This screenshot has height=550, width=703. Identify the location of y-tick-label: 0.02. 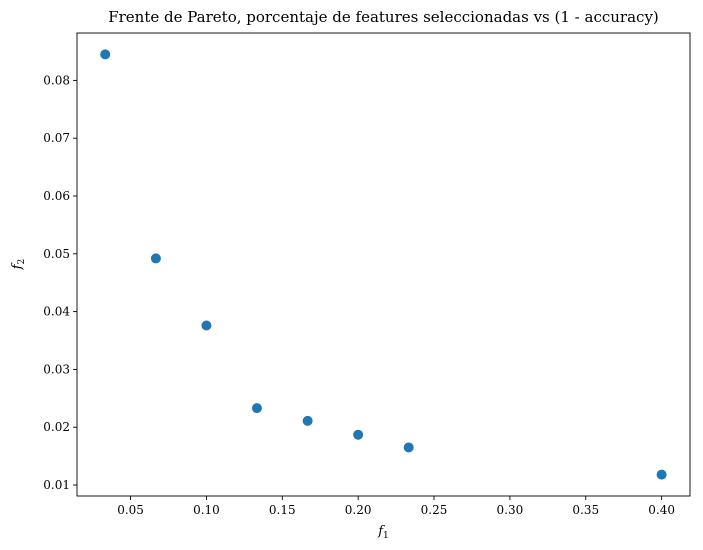
(56, 427).